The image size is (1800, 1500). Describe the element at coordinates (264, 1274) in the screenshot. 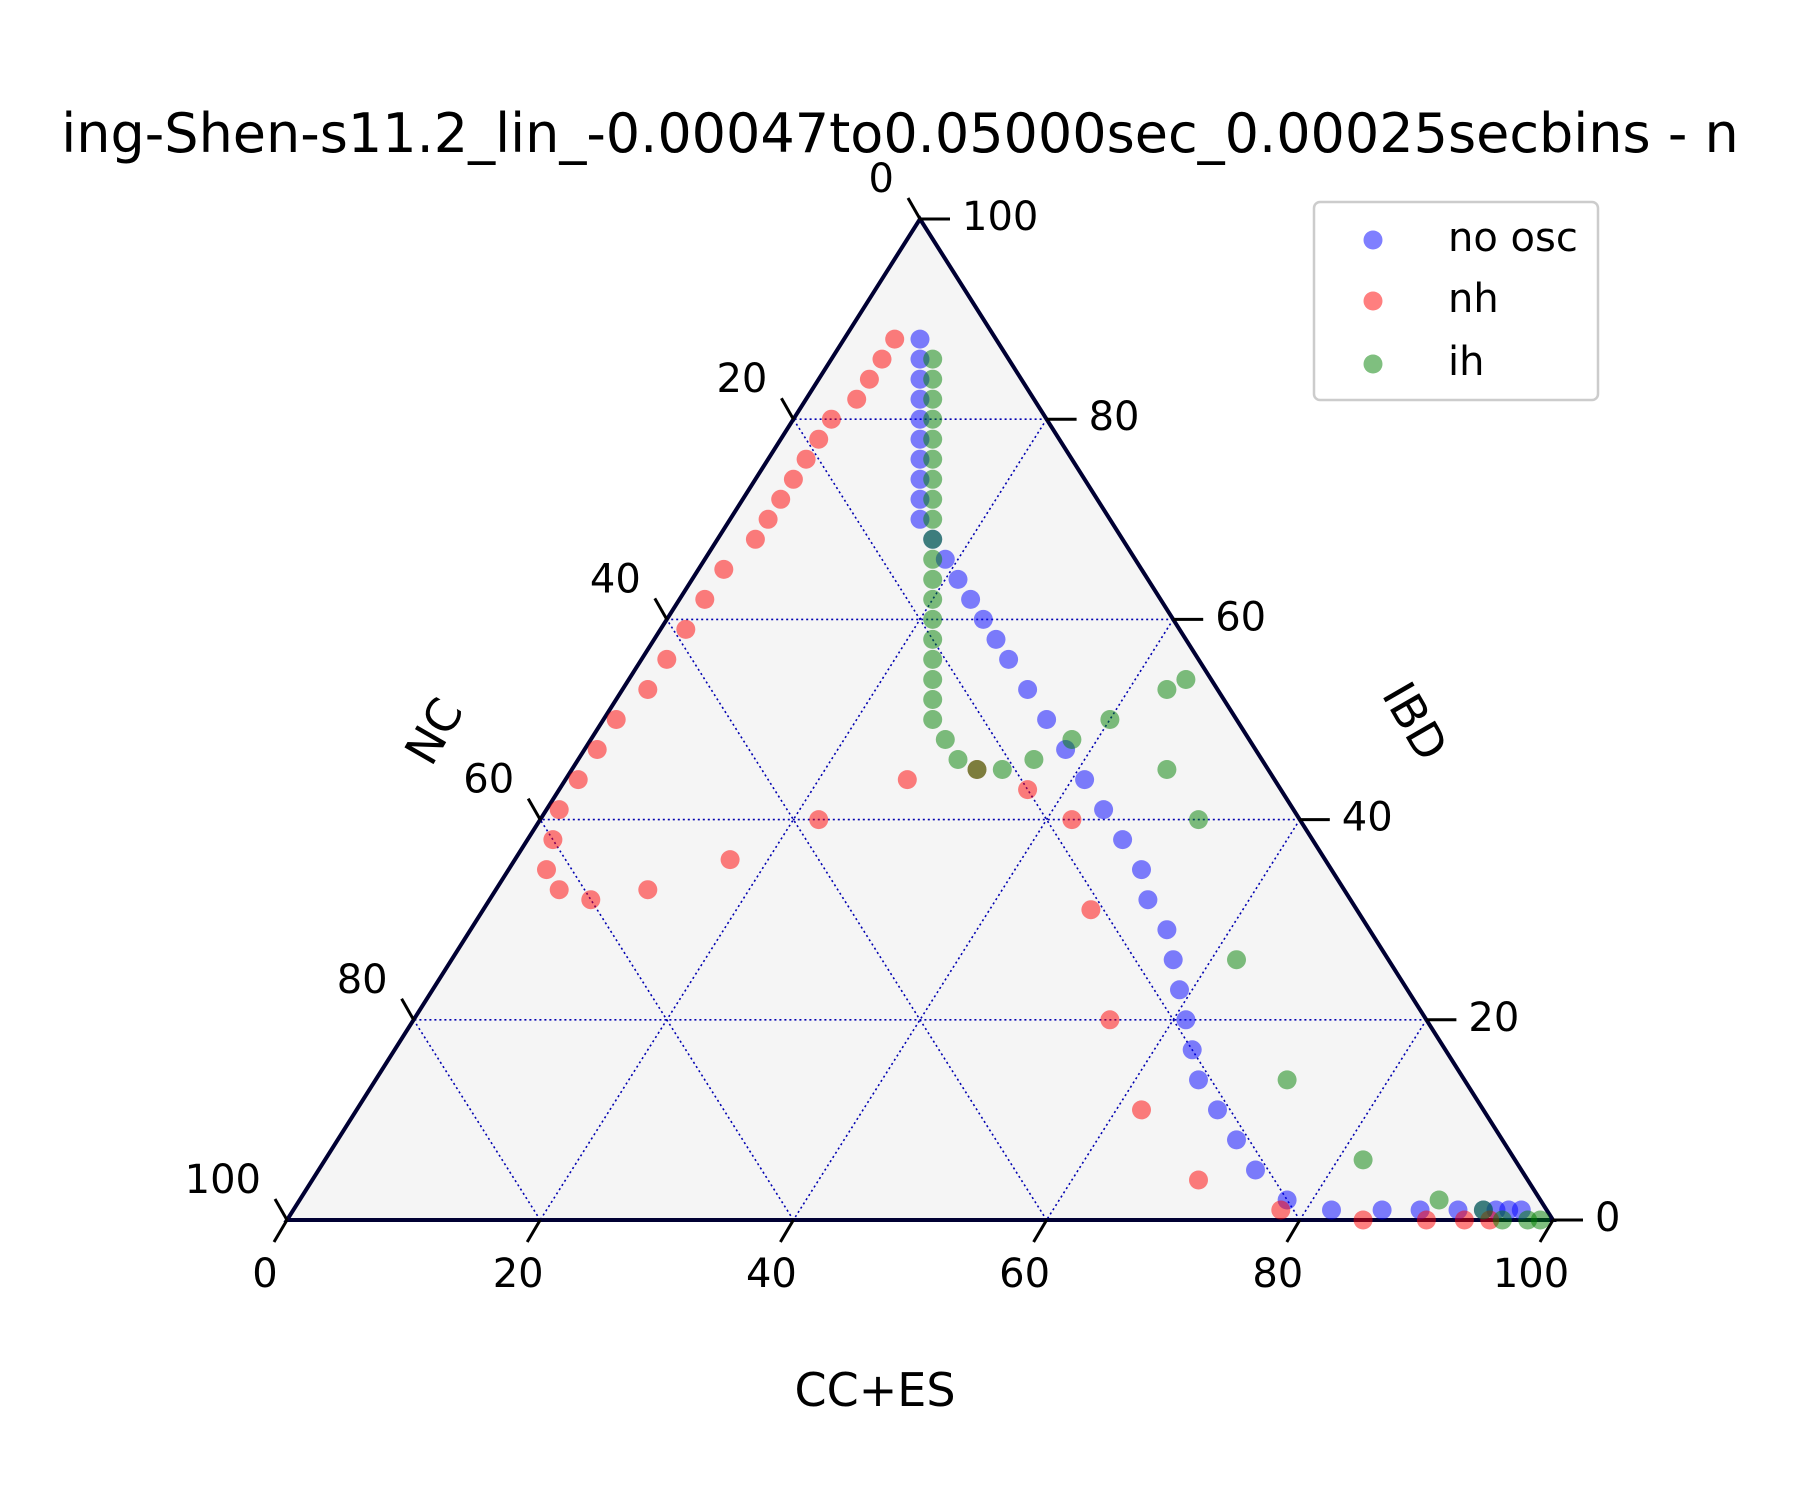

I see `tick-label-bottom: 0` at that location.